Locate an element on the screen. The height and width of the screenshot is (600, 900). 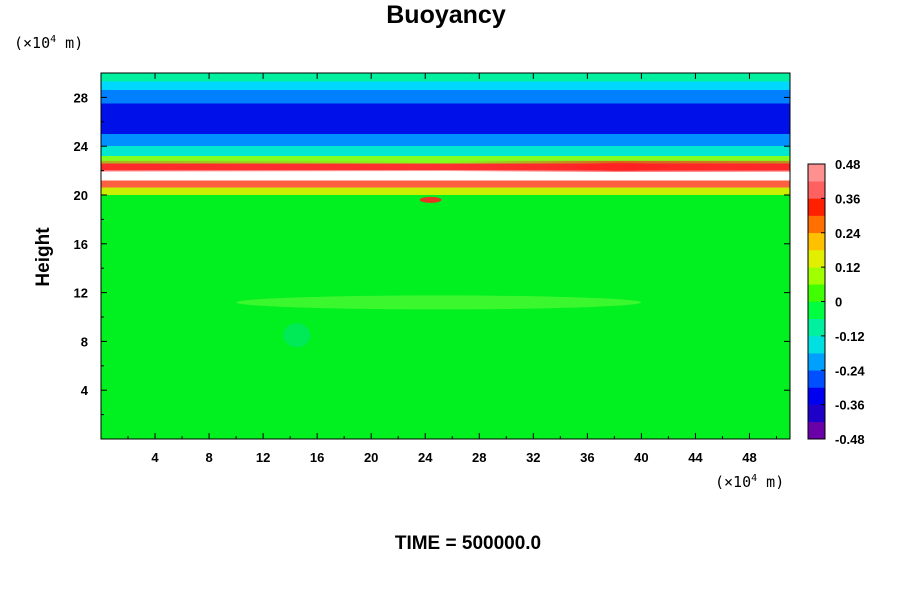
y-tick-label: 20 is located at coordinates (81, 195).